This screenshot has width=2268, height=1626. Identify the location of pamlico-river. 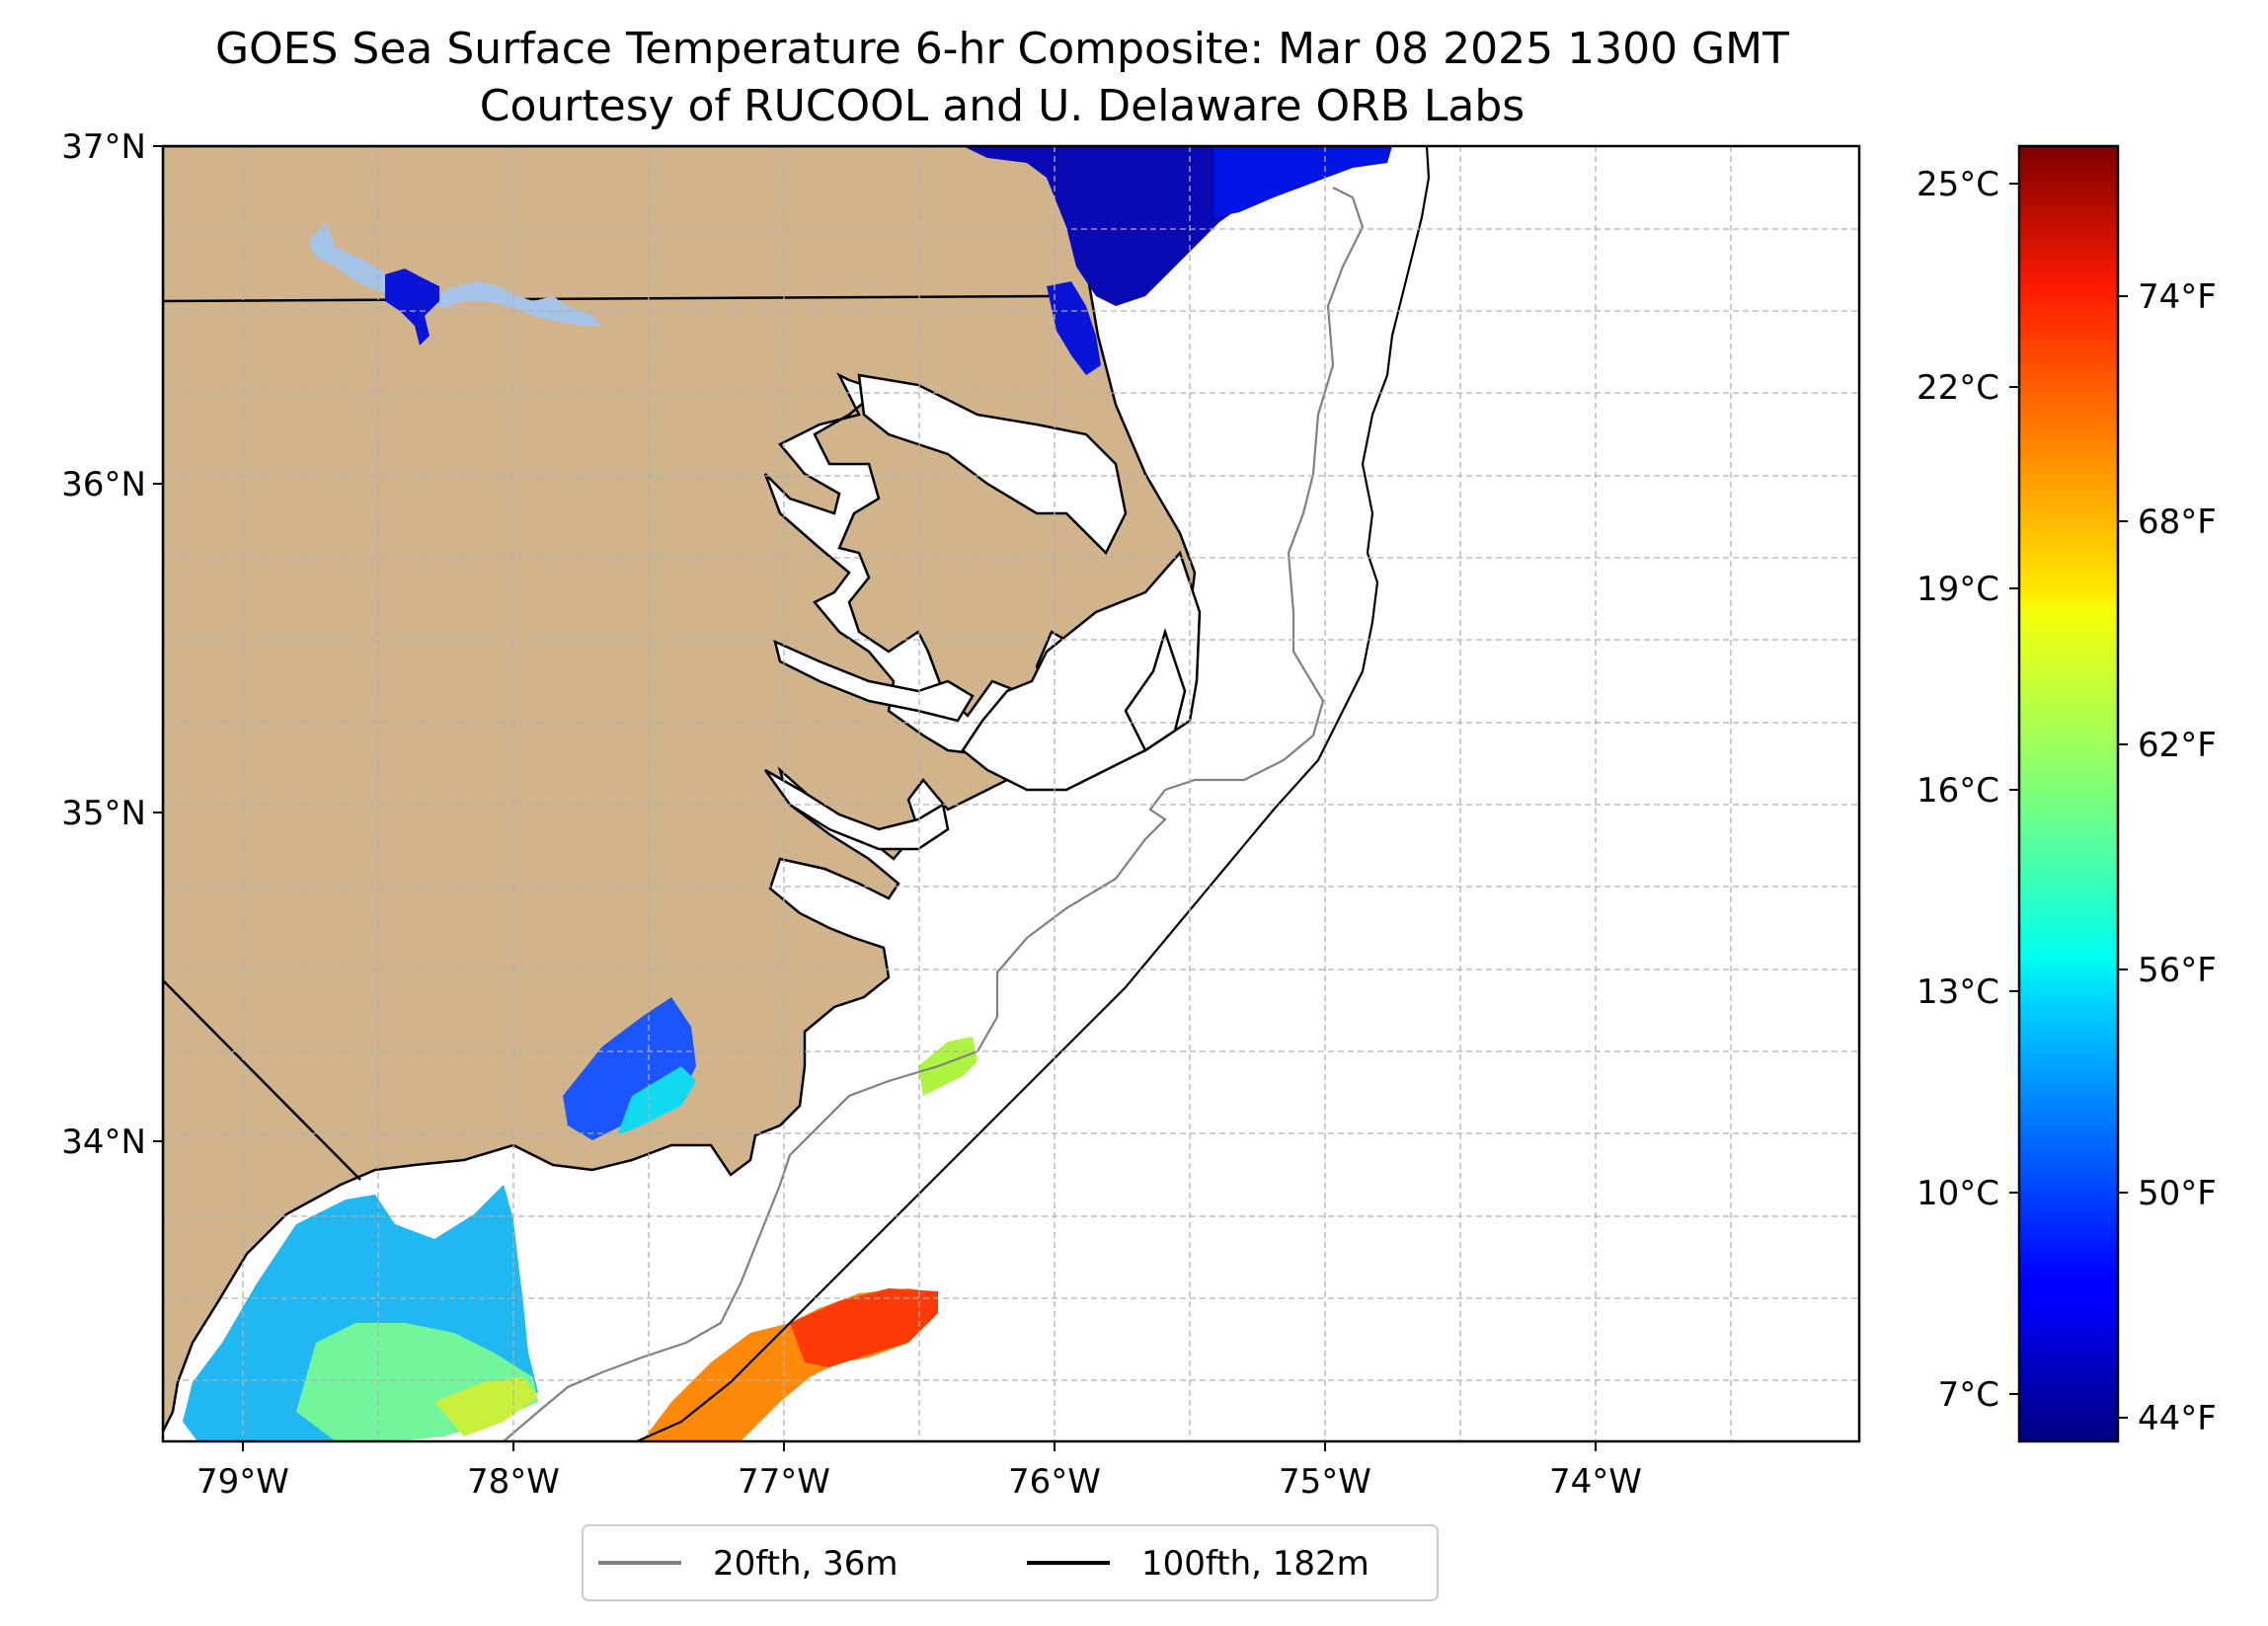
(874, 681).